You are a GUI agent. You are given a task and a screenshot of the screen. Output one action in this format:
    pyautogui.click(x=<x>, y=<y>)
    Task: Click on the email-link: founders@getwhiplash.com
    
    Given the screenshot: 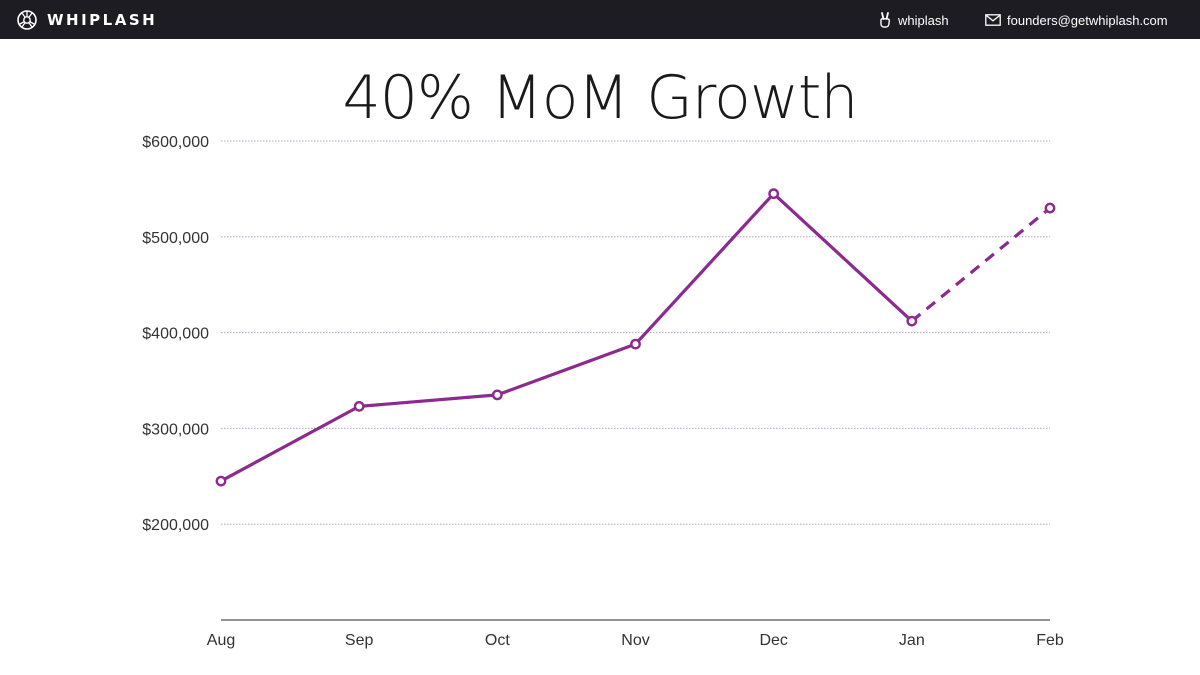 What is the action you would take?
    pyautogui.click(x=1076, y=20)
    